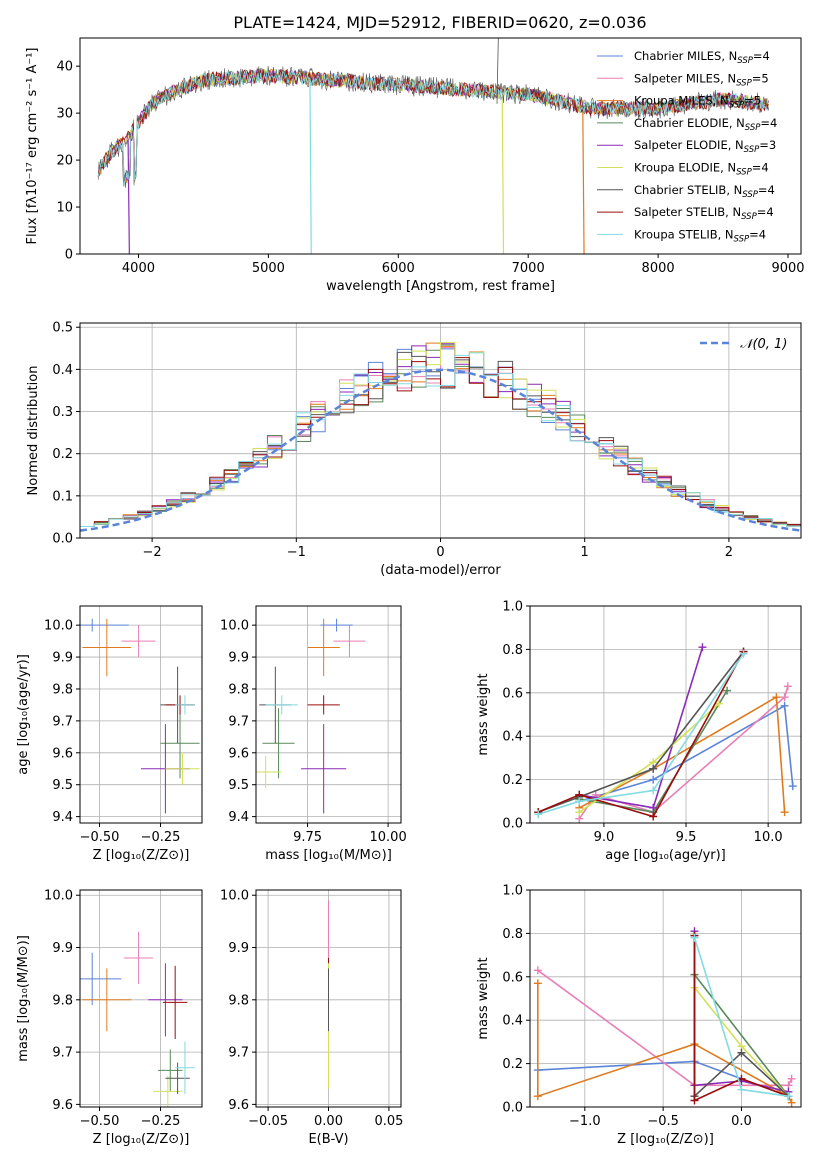 The height and width of the screenshot is (1170, 819). Describe the element at coordinates (152, 552) in the screenshot. I see `x-tick-label: −2` at that location.